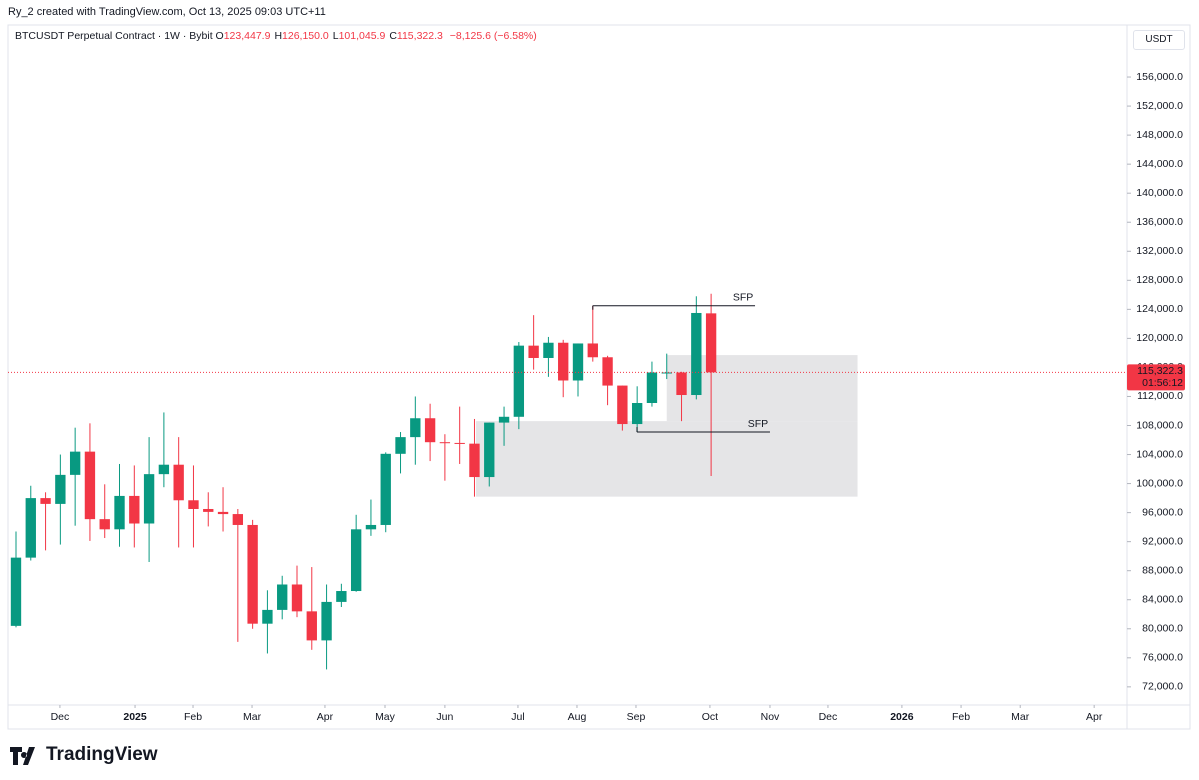  I want to click on zone, so click(666, 459).